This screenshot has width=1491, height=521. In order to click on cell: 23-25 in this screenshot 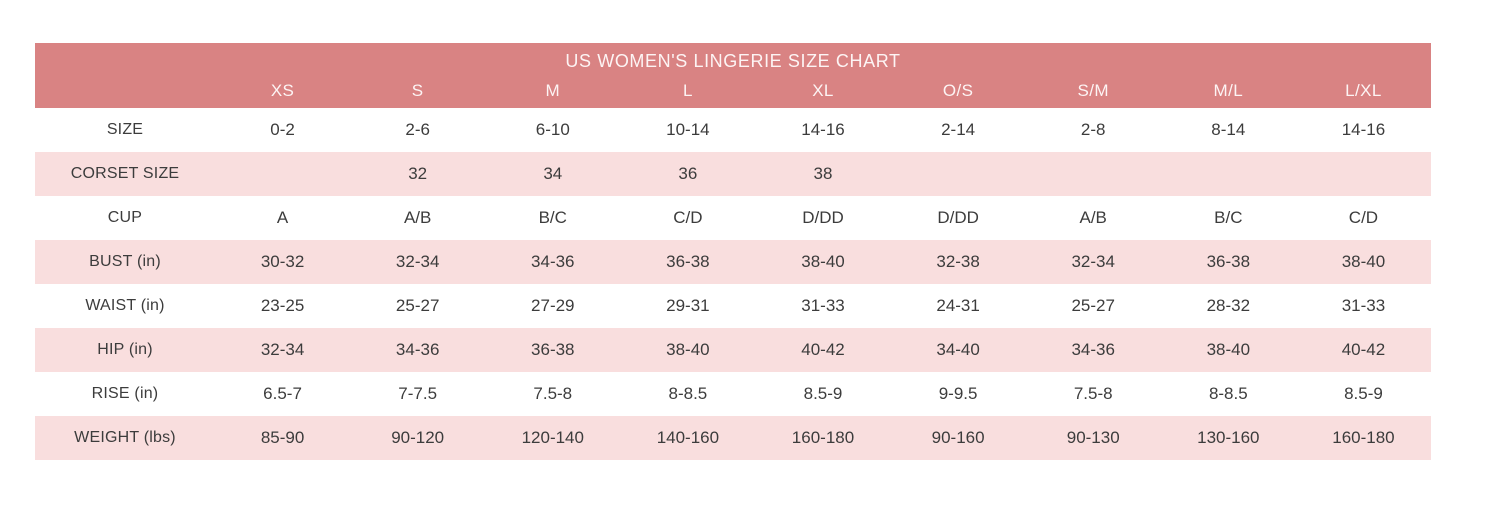, I will do `click(282, 305)`.